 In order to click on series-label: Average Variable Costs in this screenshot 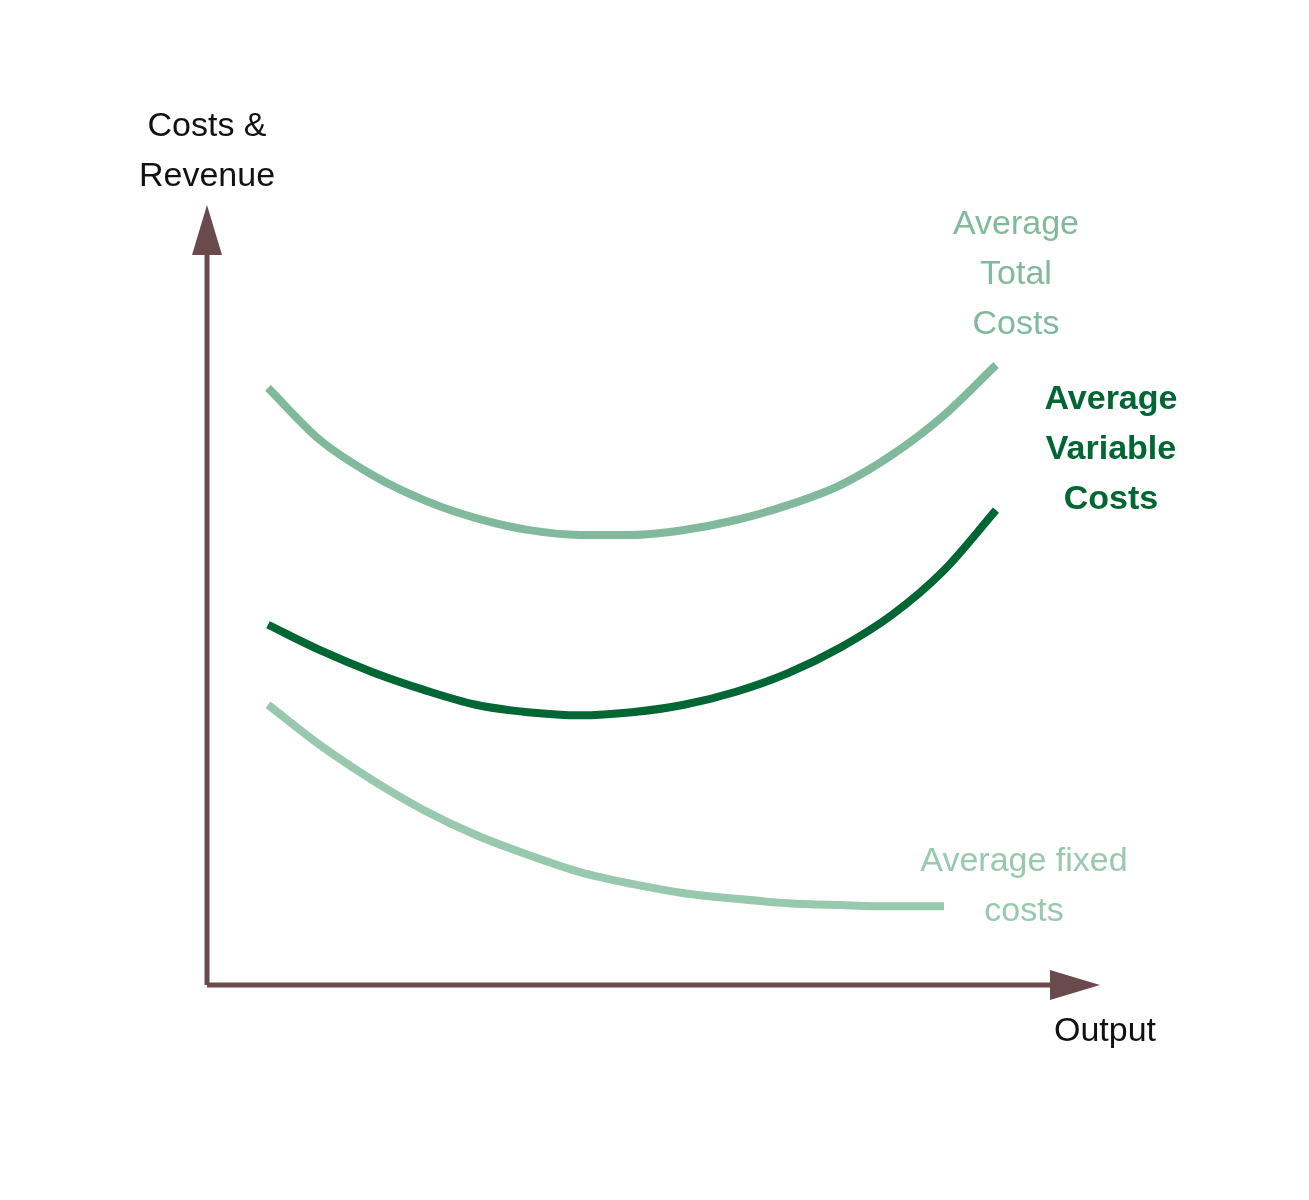, I will do `click(1111, 447)`.